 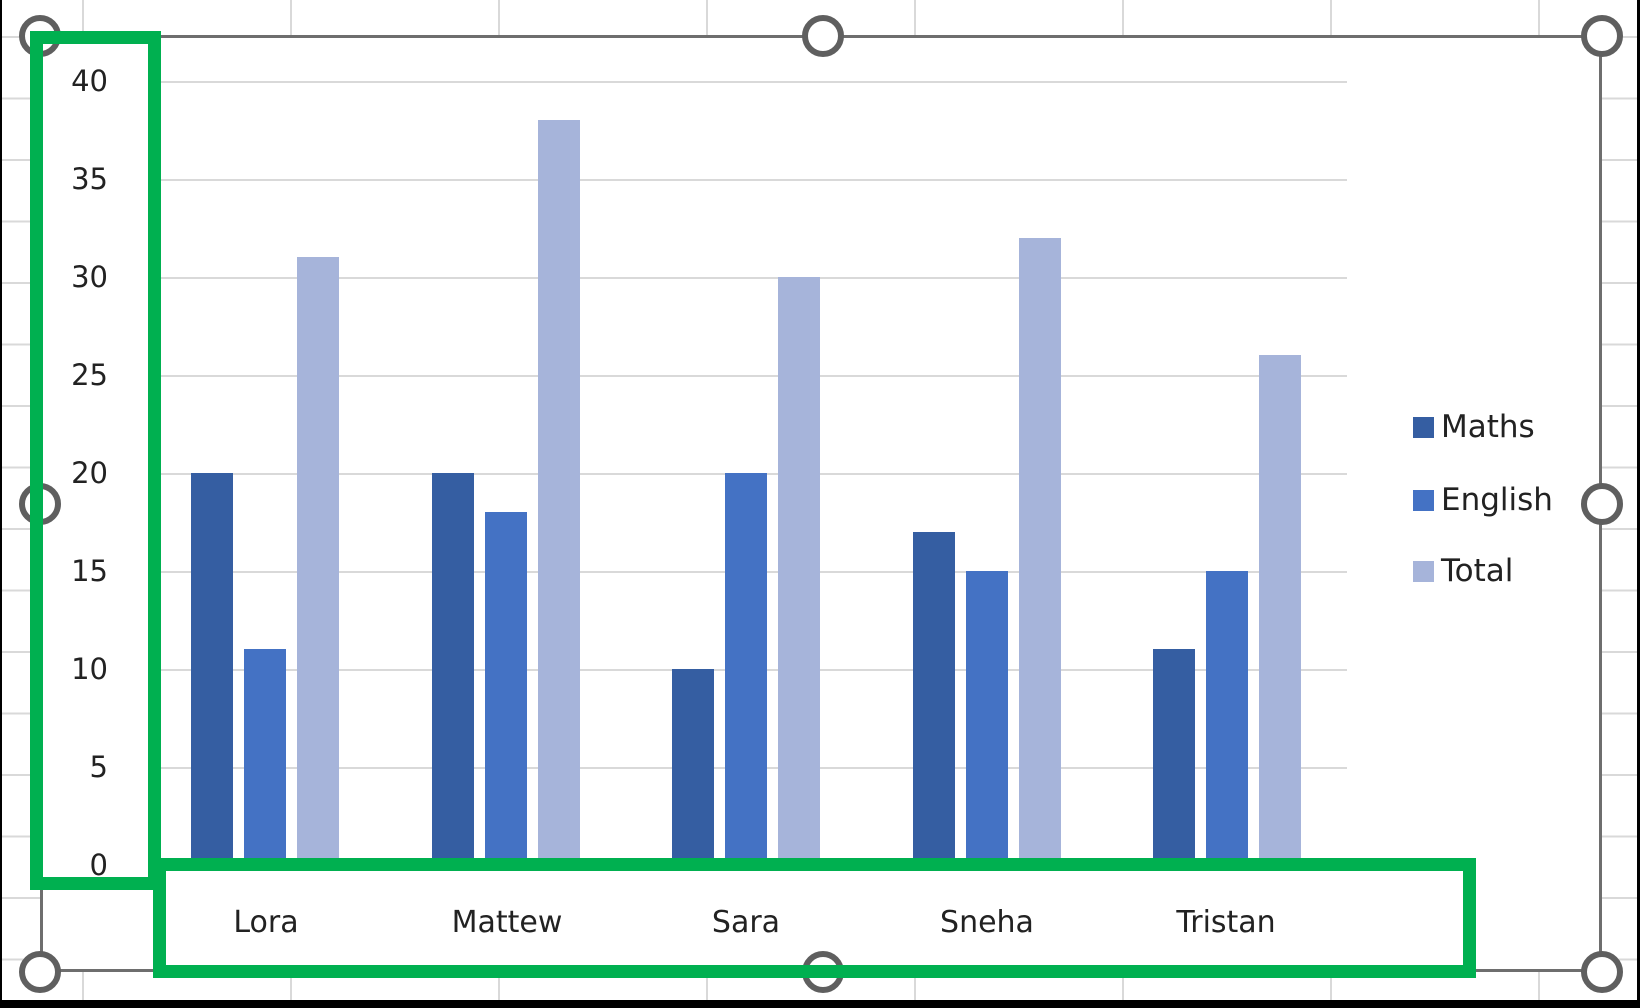 What do you see at coordinates (1602, 972) in the screenshot?
I see `resize-handle-bottom-right` at bounding box center [1602, 972].